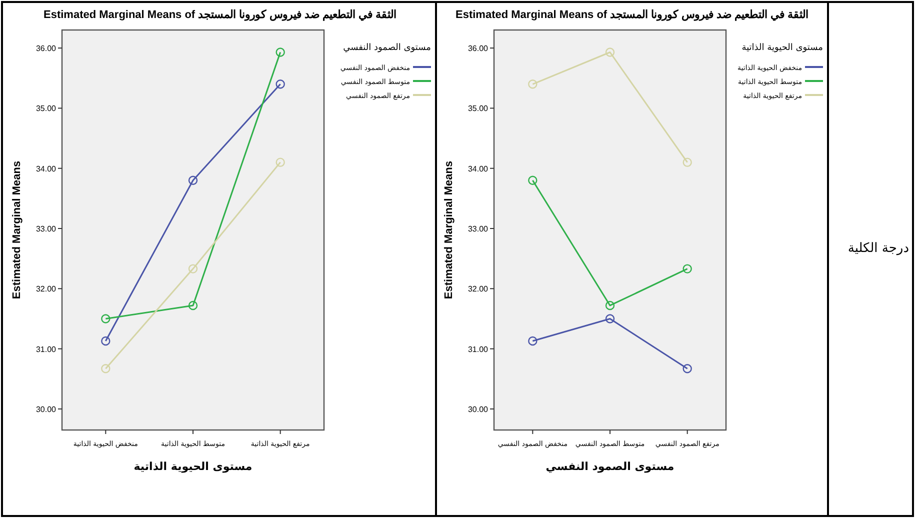 Image resolution: width=915 pixels, height=518 pixels. I want to click on x-axis-title: مستوى الصمود النفسي, so click(610, 466).